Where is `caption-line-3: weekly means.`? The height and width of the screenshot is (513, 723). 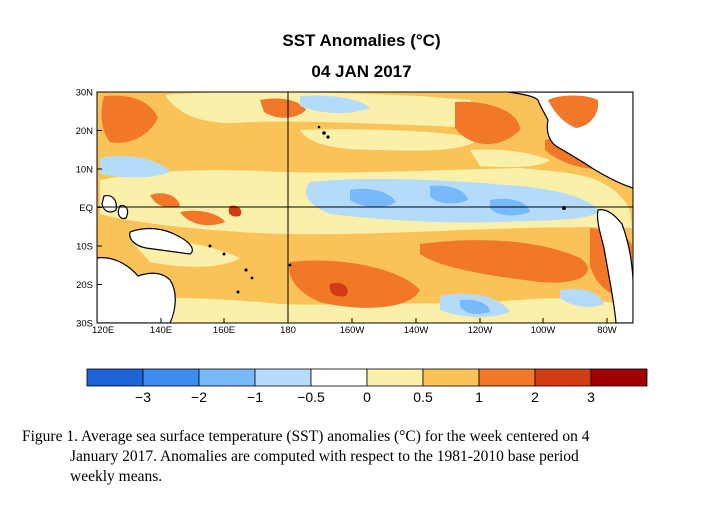
caption-line-3: weekly means. is located at coordinates (116, 476).